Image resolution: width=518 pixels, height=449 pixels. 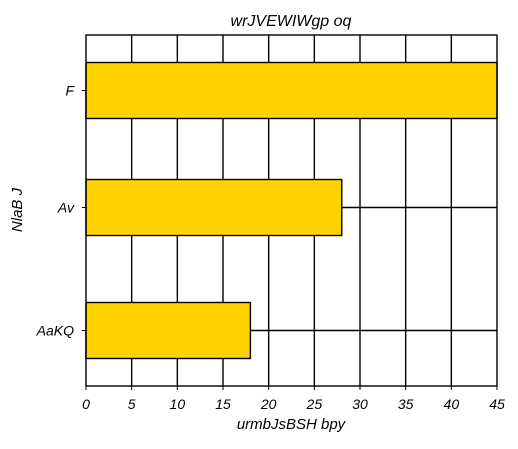 I want to click on x-tick-label-0: 0, so click(x=86, y=404).